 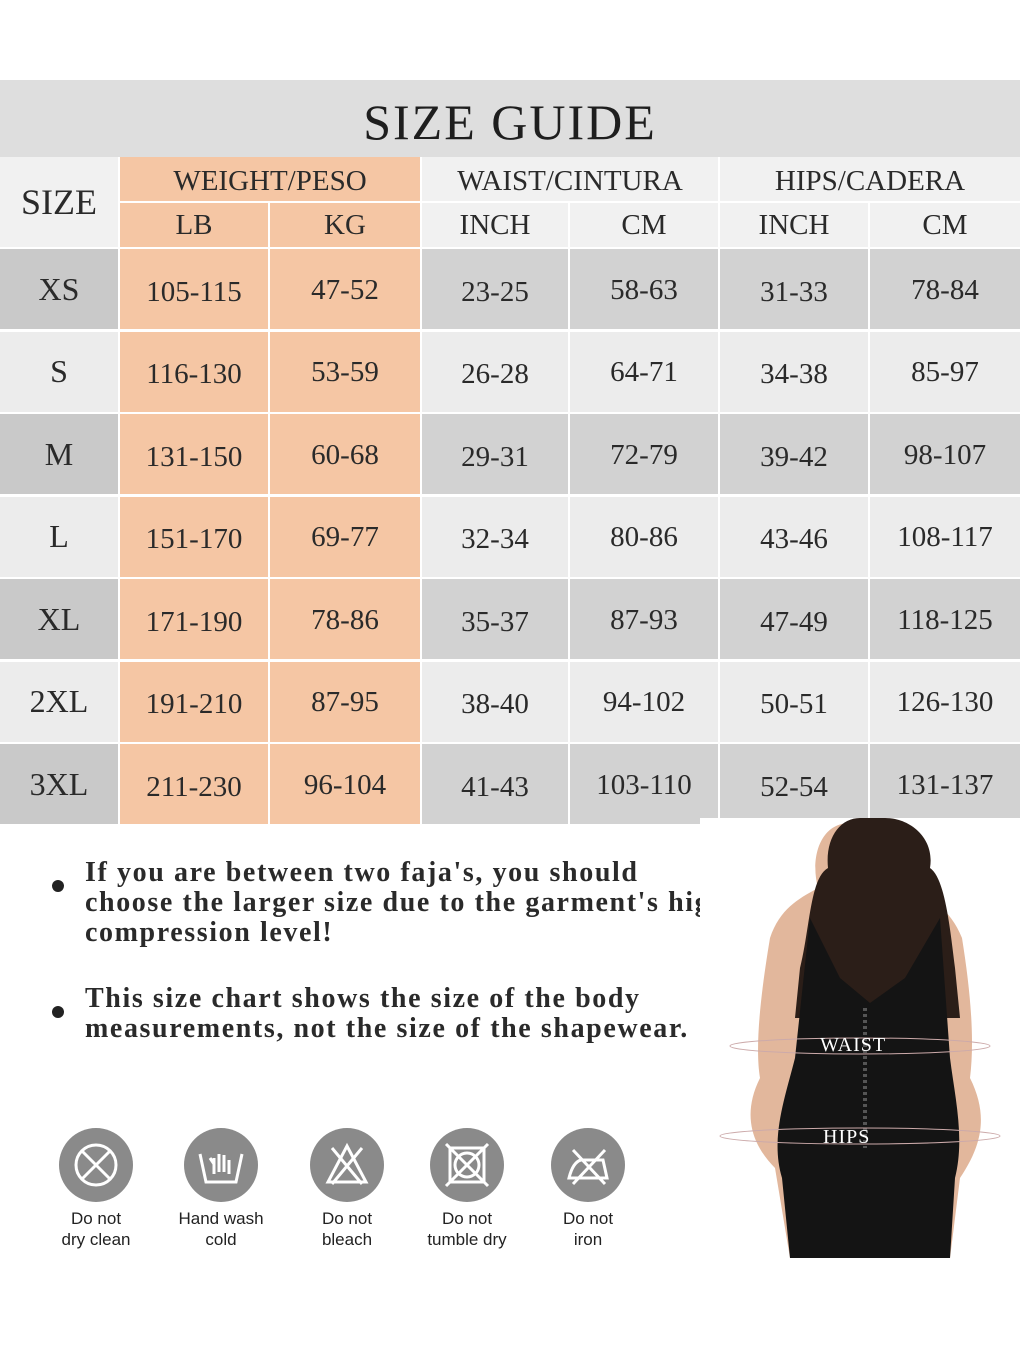 What do you see at coordinates (59, 371) in the screenshot?
I see `size-label: S` at bounding box center [59, 371].